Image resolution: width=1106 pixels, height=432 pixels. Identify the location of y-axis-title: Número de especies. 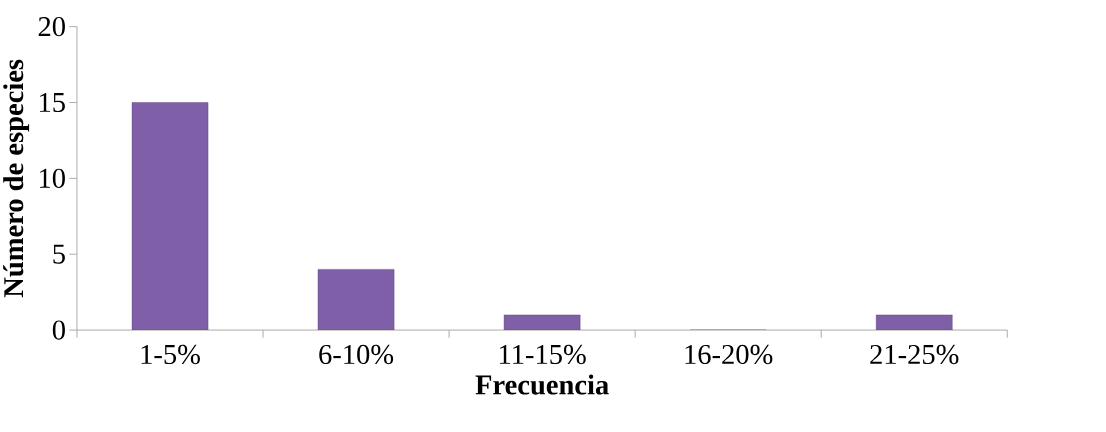
(16, 178).